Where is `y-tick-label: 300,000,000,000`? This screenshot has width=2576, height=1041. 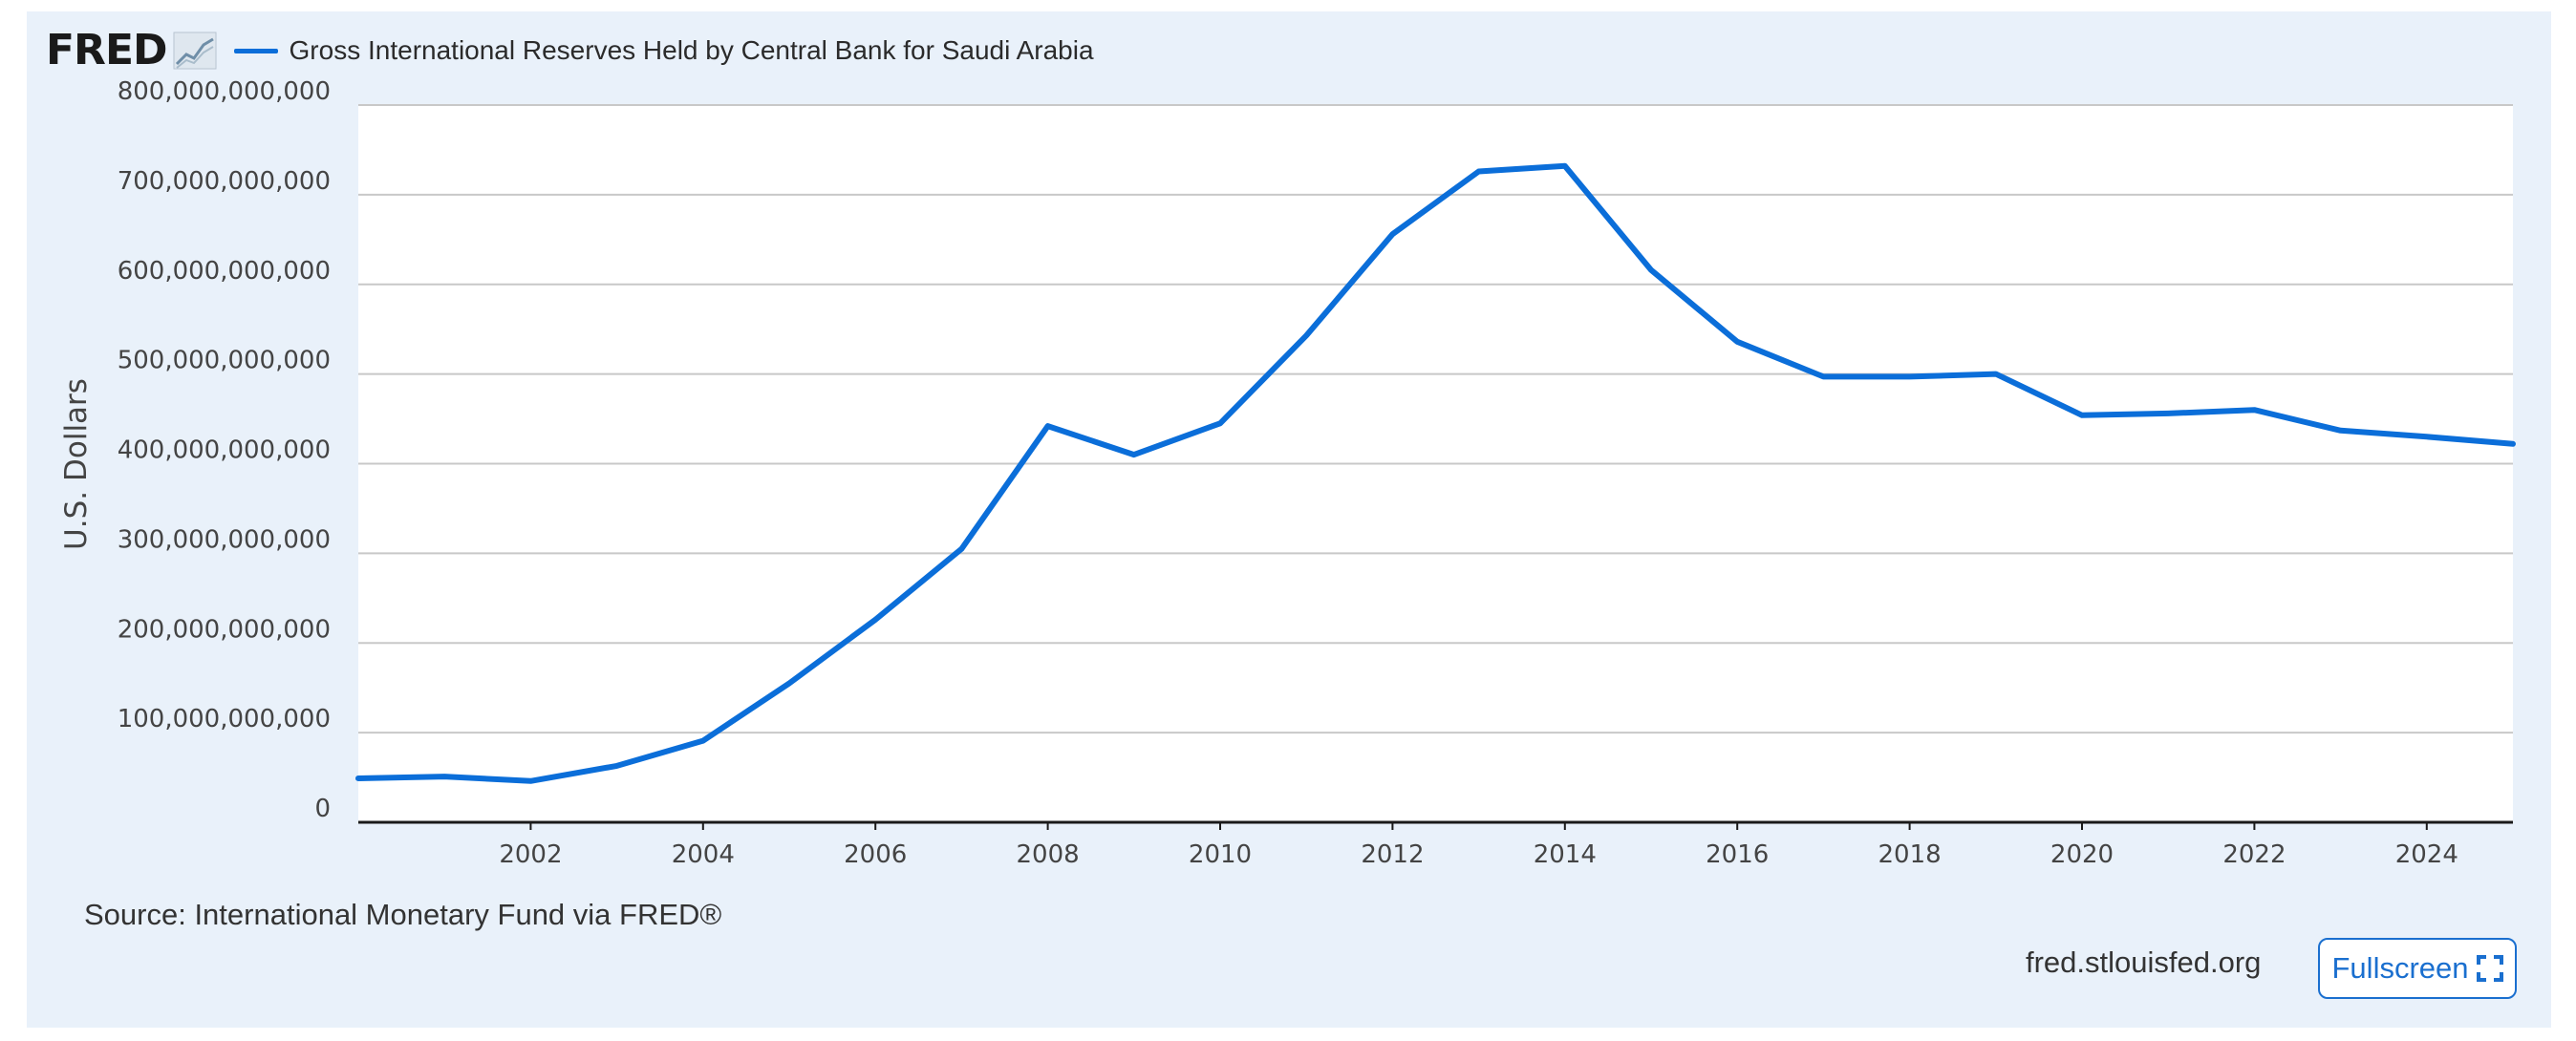
y-tick-label: 300,000,000,000 is located at coordinates (224, 540).